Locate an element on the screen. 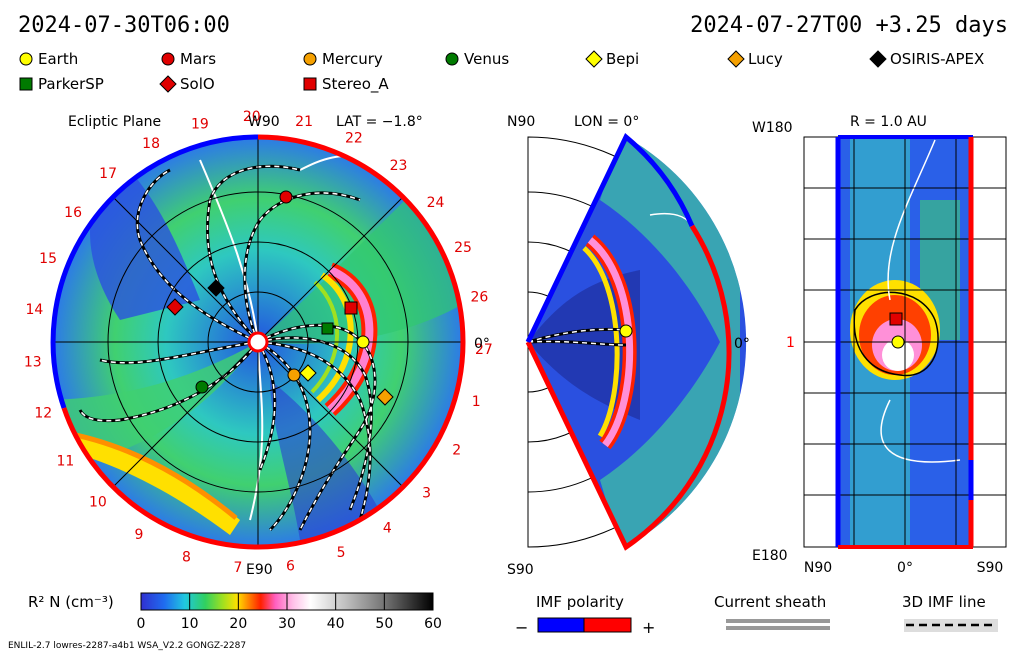  legend-label-stereo_a: Stereo_A is located at coordinates (355, 84).